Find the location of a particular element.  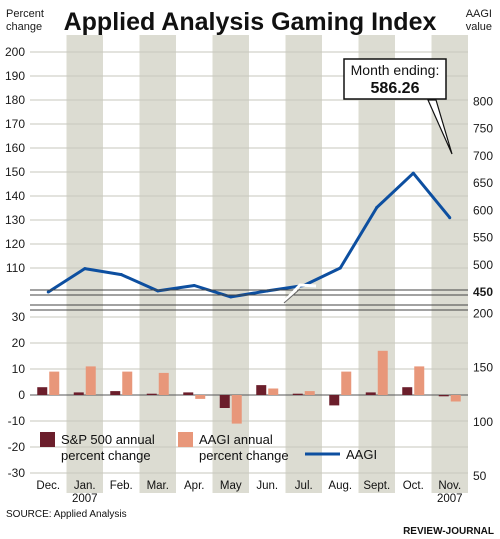

axis-break-bottom is located at coordinates (249, 307).